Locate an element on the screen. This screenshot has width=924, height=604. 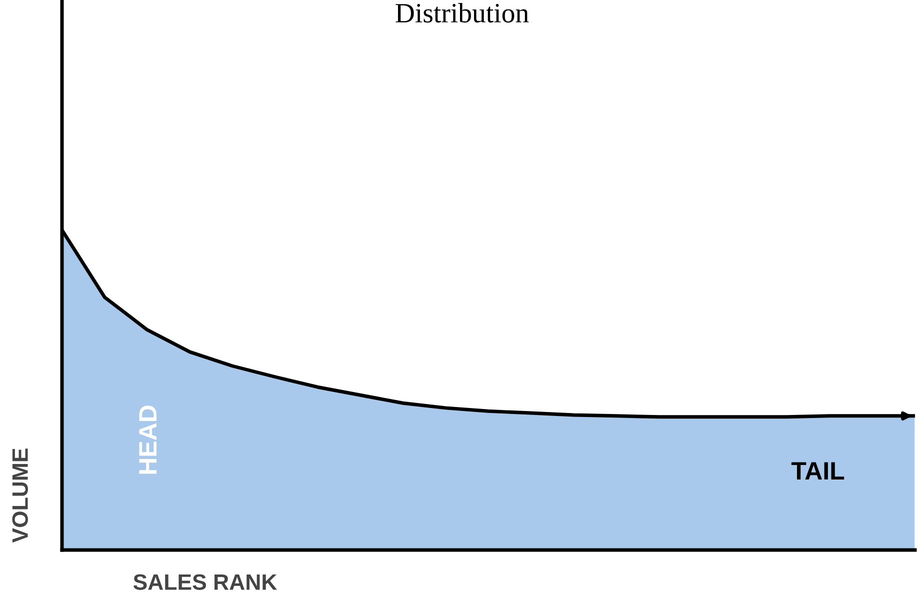
y-axis-title: VOLUME is located at coordinates (20, 495).